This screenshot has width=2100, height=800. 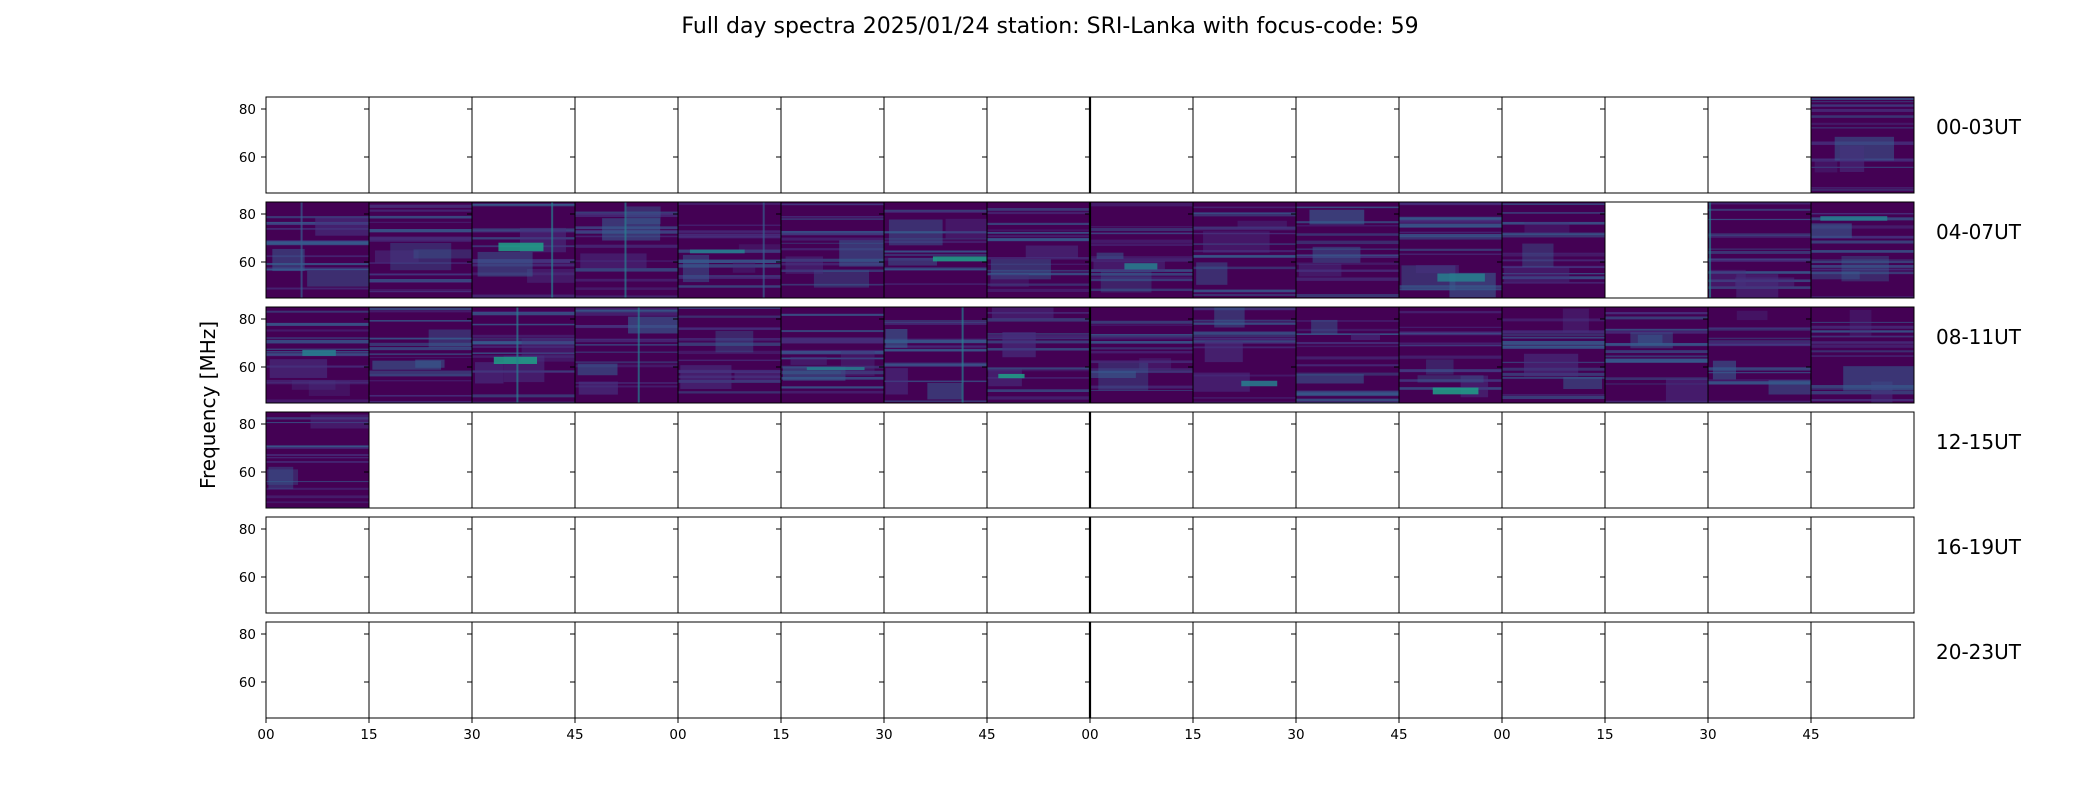 I want to click on spectrum-vertical-burst, so click(x=763, y=250).